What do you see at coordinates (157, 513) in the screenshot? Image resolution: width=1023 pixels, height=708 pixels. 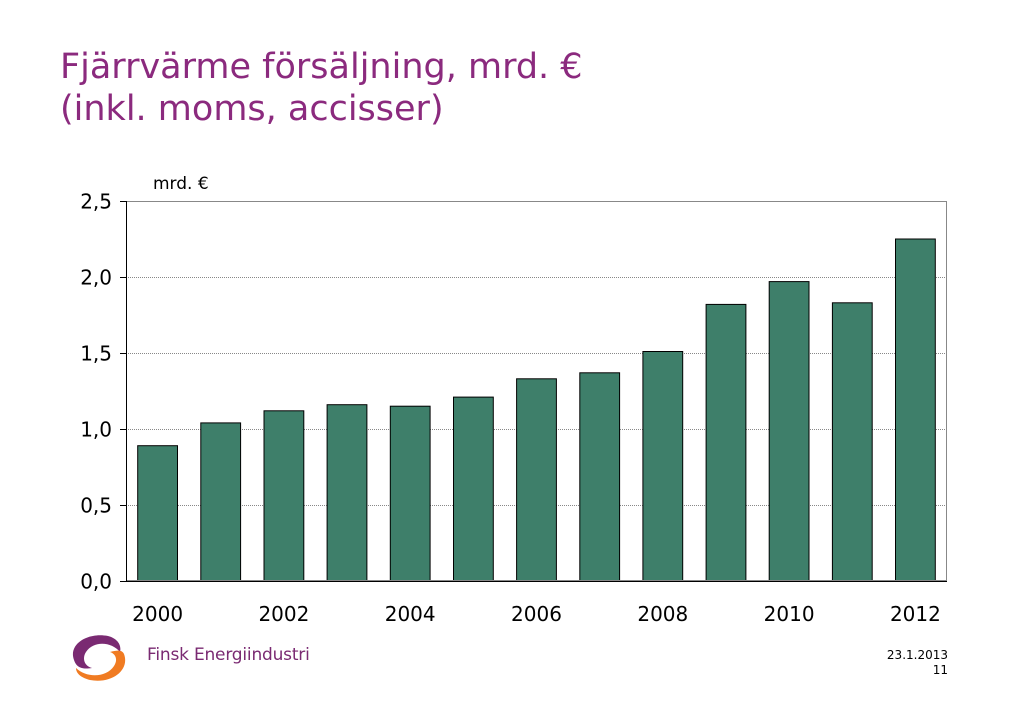 I see `bar-2000` at bounding box center [157, 513].